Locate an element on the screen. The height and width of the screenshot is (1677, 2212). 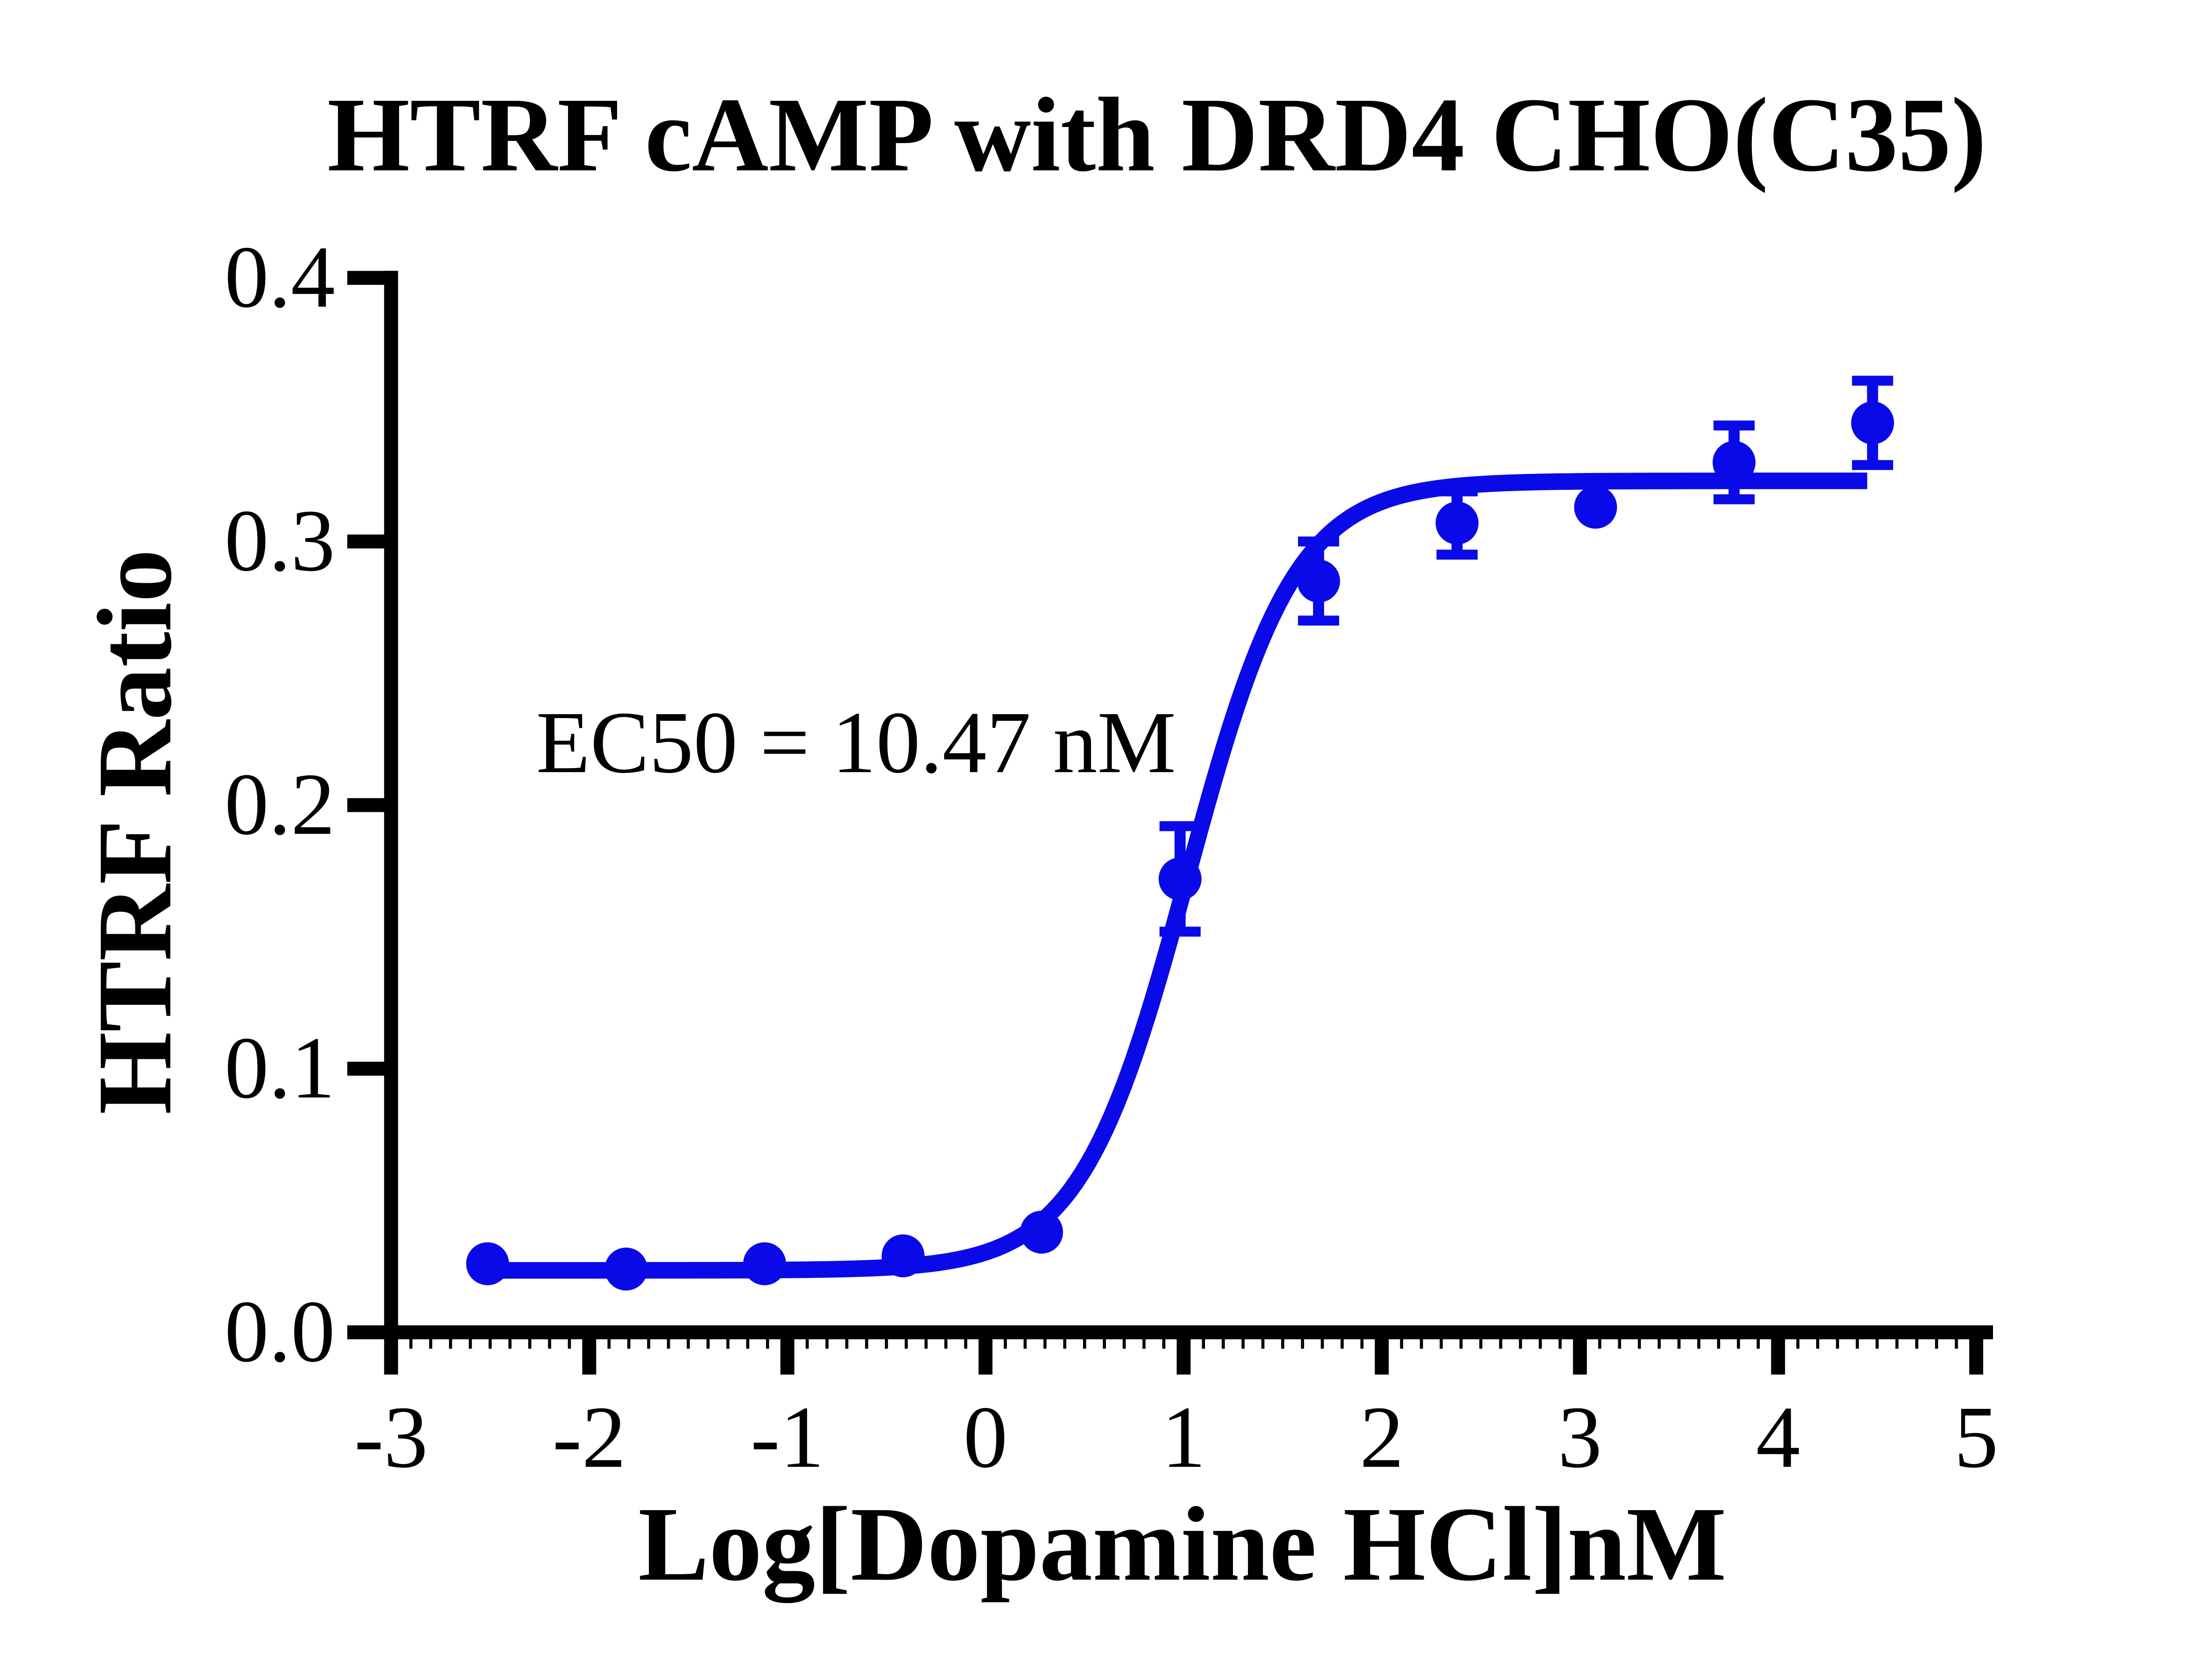
y-tick-label: 0.3 is located at coordinates (280, 541).